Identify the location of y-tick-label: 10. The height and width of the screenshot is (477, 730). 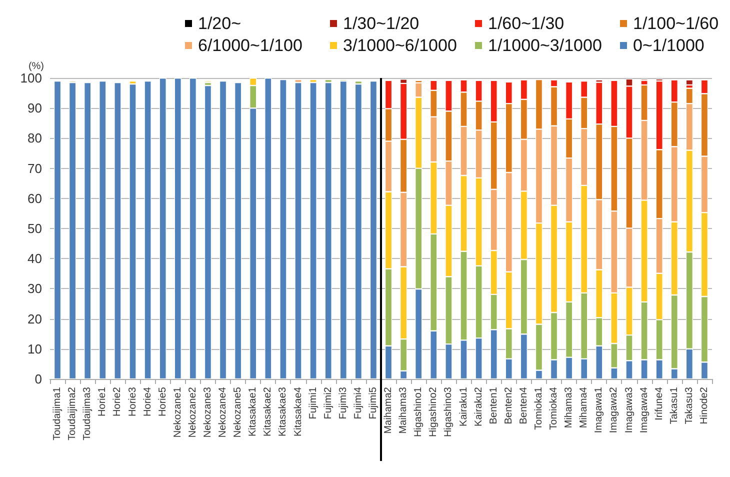
(35, 348).